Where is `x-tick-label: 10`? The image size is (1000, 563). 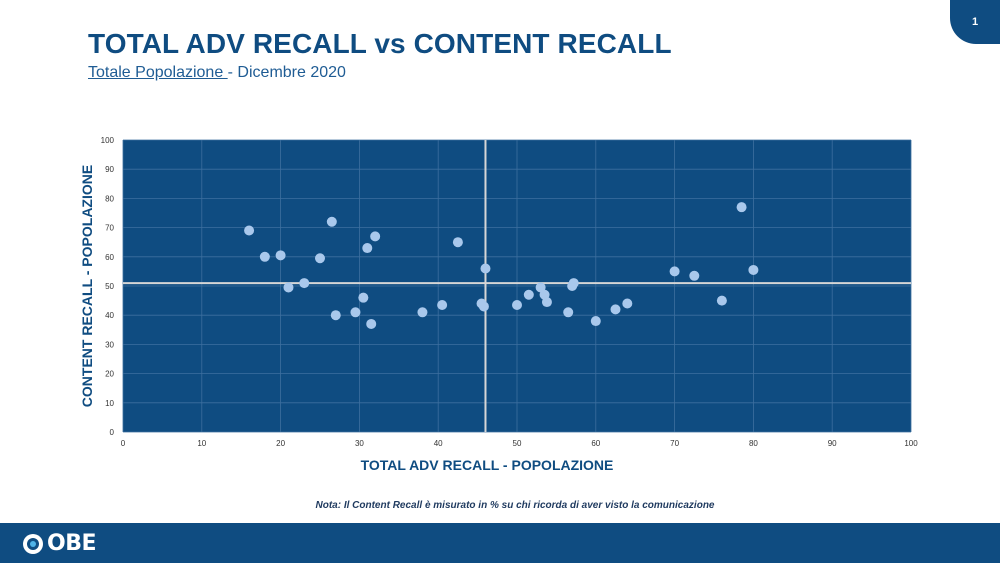
x-tick-label: 10 is located at coordinates (201, 443).